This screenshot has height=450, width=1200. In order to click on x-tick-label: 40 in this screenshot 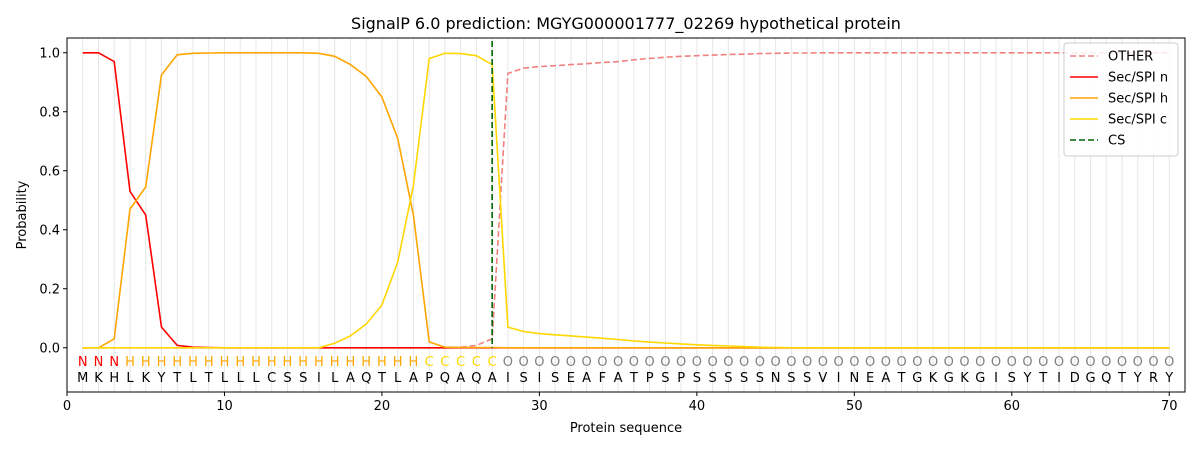, I will do `click(697, 406)`.